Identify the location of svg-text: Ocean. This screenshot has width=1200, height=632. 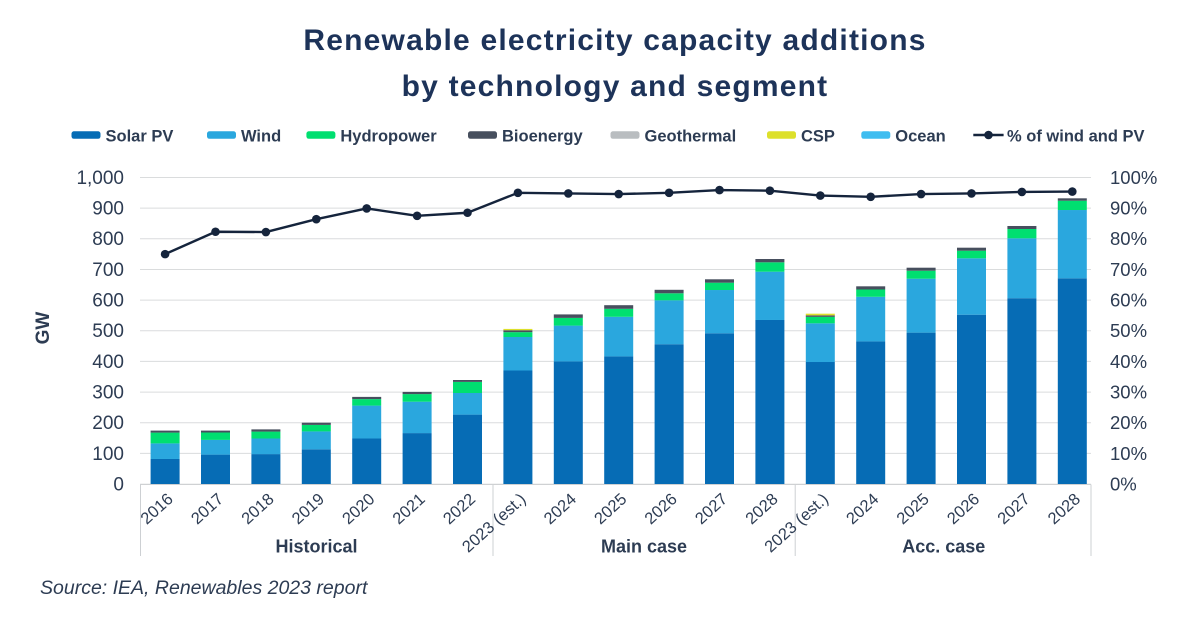
(920, 136).